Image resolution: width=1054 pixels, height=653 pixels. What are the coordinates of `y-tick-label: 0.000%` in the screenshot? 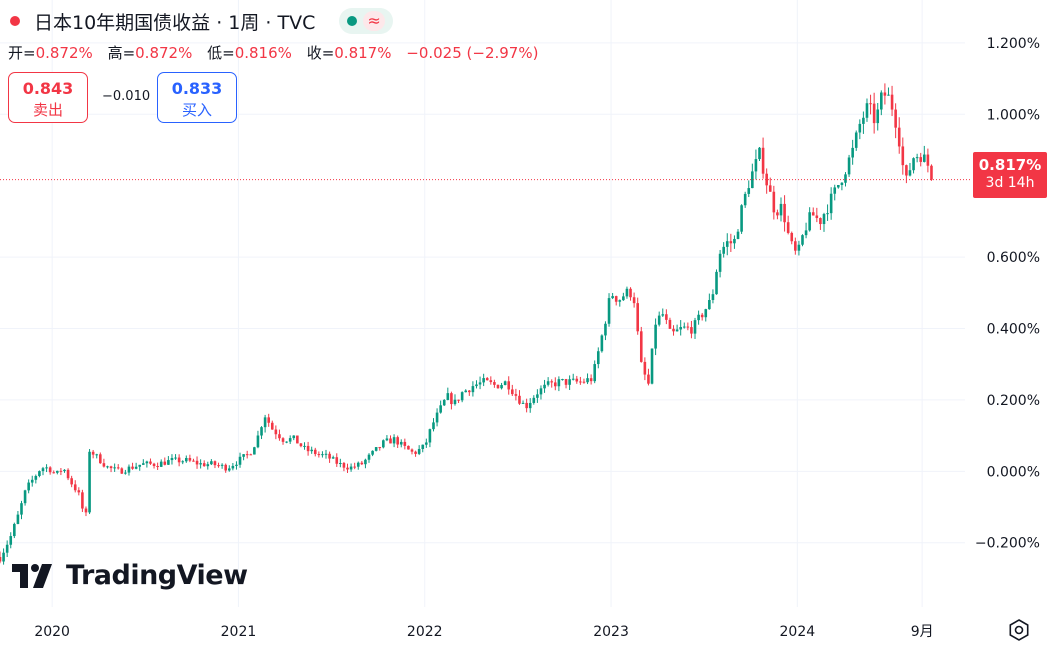 It's located at (1013, 472).